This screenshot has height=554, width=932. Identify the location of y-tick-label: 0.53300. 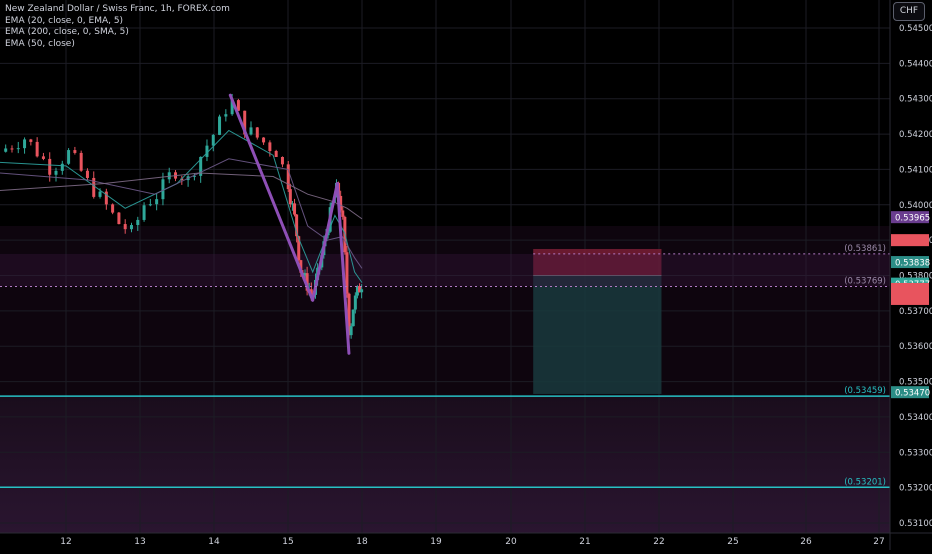
(915, 453).